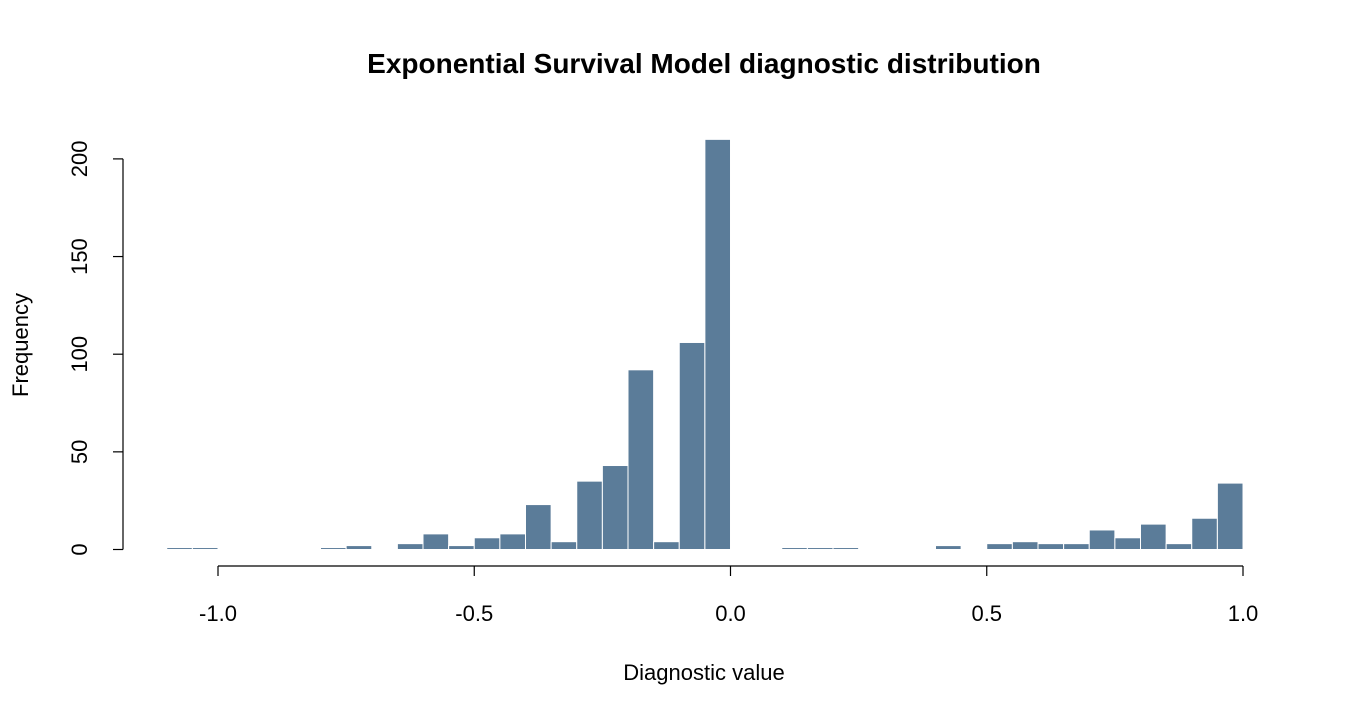 The width and height of the screenshot is (1350, 725). What do you see at coordinates (986, 613) in the screenshot?
I see `x-tick-label: 0.5` at bounding box center [986, 613].